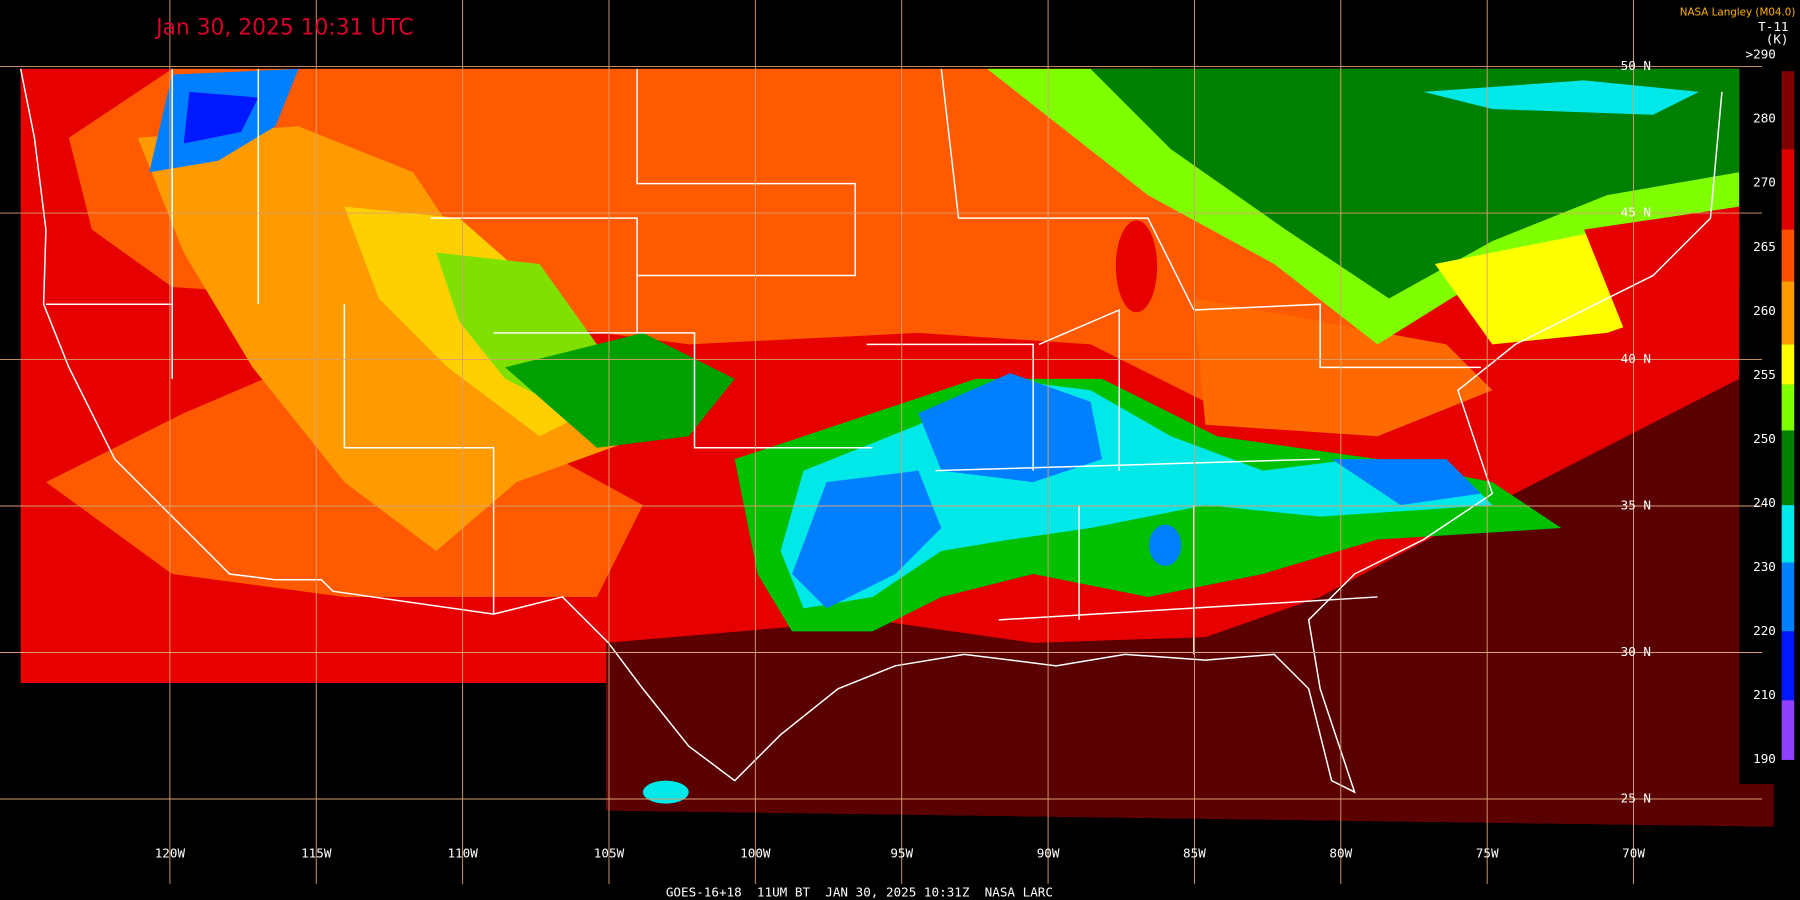 Image resolution: width=1800 pixels, height=900 pixels. What do you see at coordinates (1764, 438) in the screenshot?
I see `colorbar-label: 250` at bounding box center [1764, 438].